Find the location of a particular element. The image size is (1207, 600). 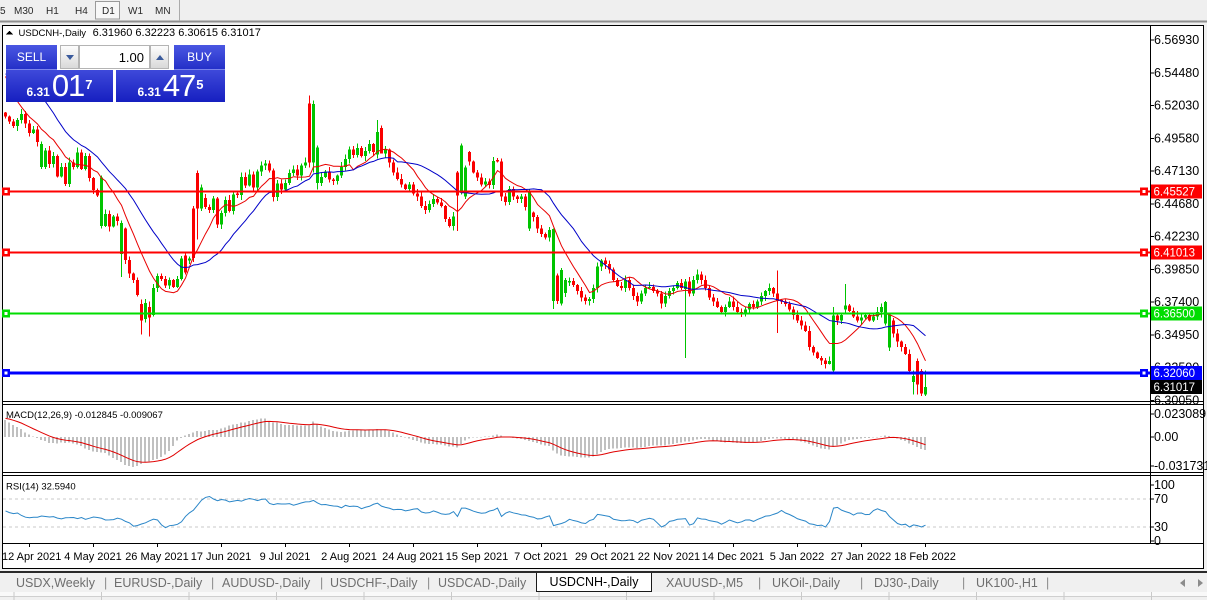

svg-text: 6.32060 is located at coordinates (1175, 374).